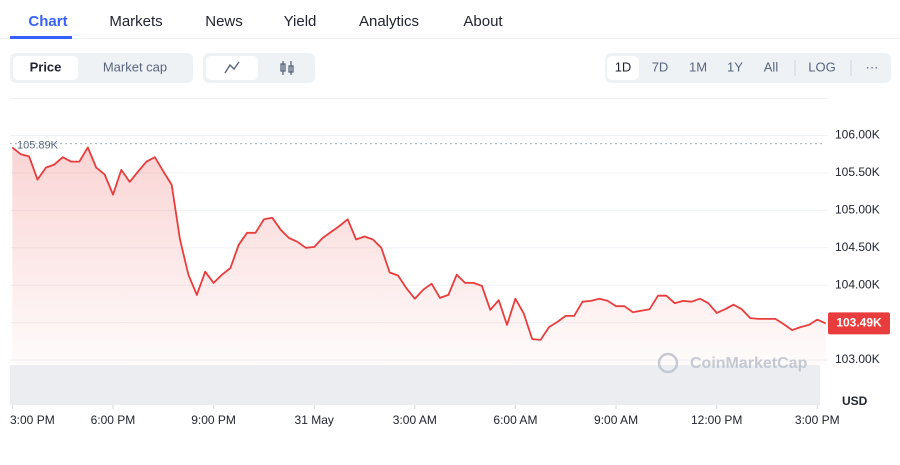  What do you see at coordinates (771, 66) in the screenshot?
I see `range-button: All` at bounding box center [771, 66].